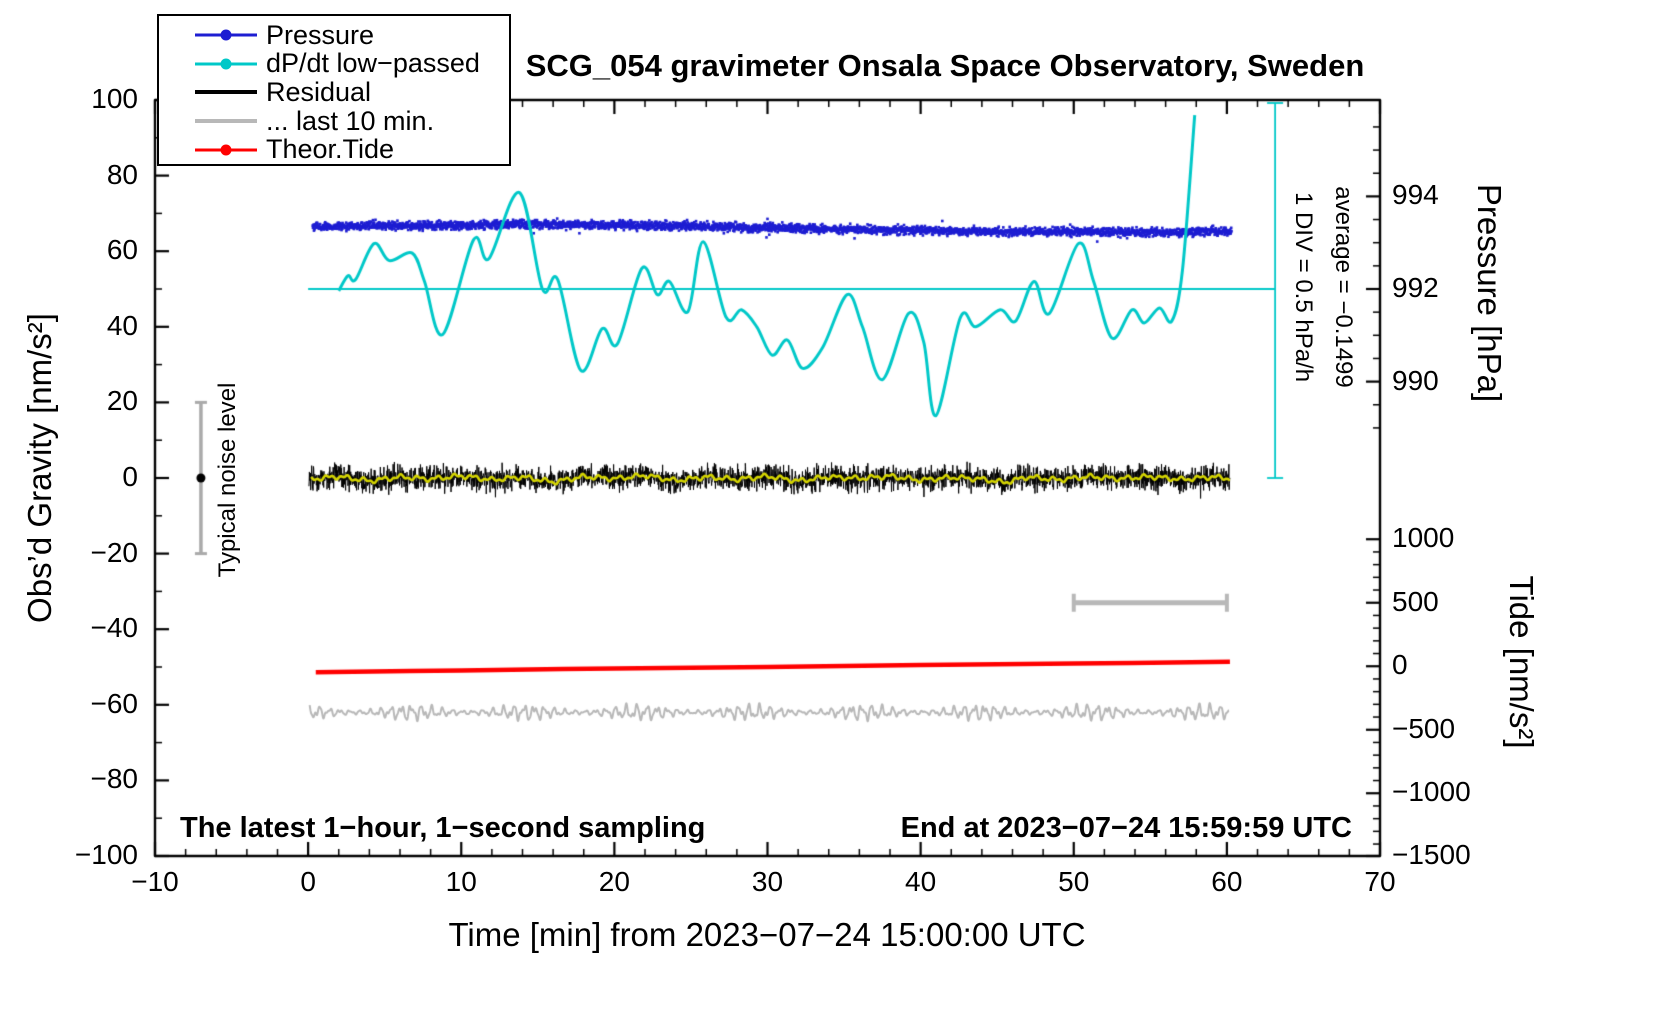  Describe the element at coordinates (39, 468) in the screenshot. I see `y-axis-label-gravity: Obs’d Gravity [nm/s²]` at that location.